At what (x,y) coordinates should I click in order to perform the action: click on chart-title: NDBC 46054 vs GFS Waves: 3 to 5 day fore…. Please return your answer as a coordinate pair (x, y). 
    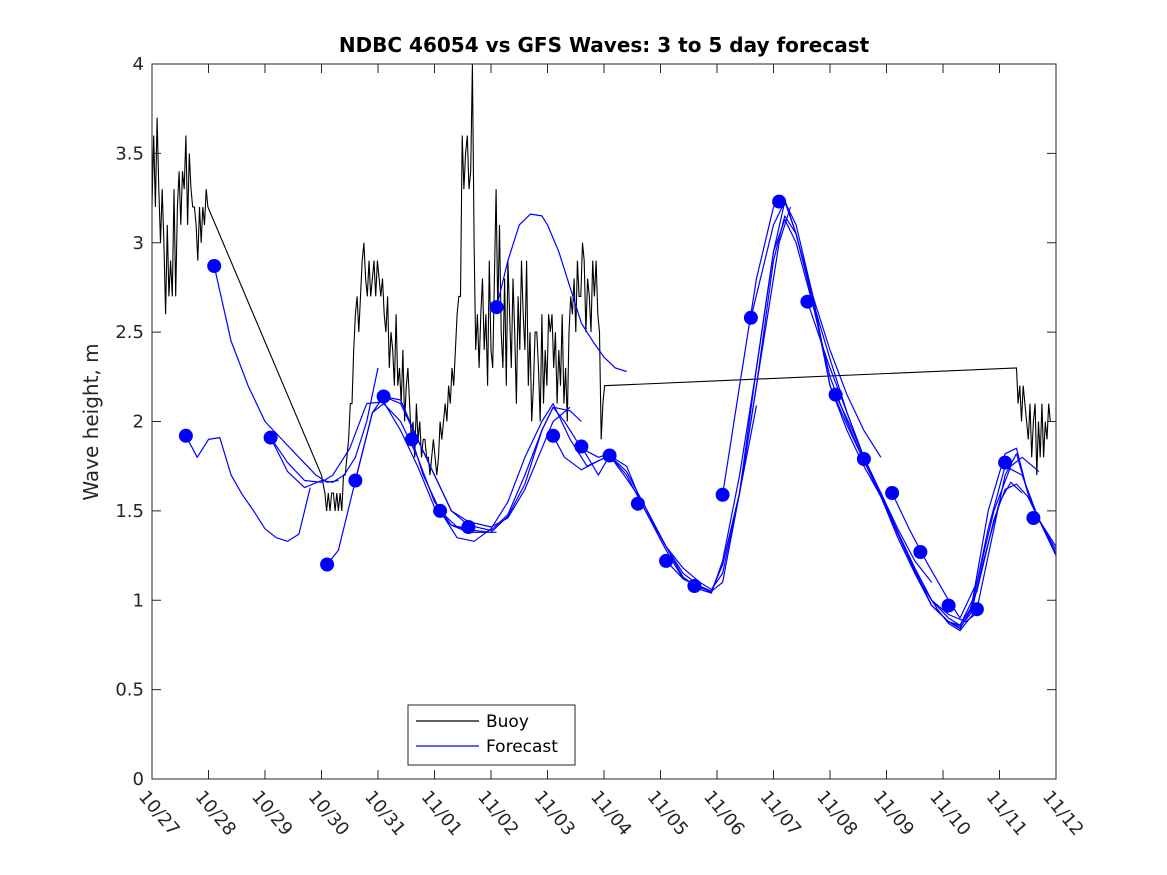
    Looking at the image, I should click on (604, 45).